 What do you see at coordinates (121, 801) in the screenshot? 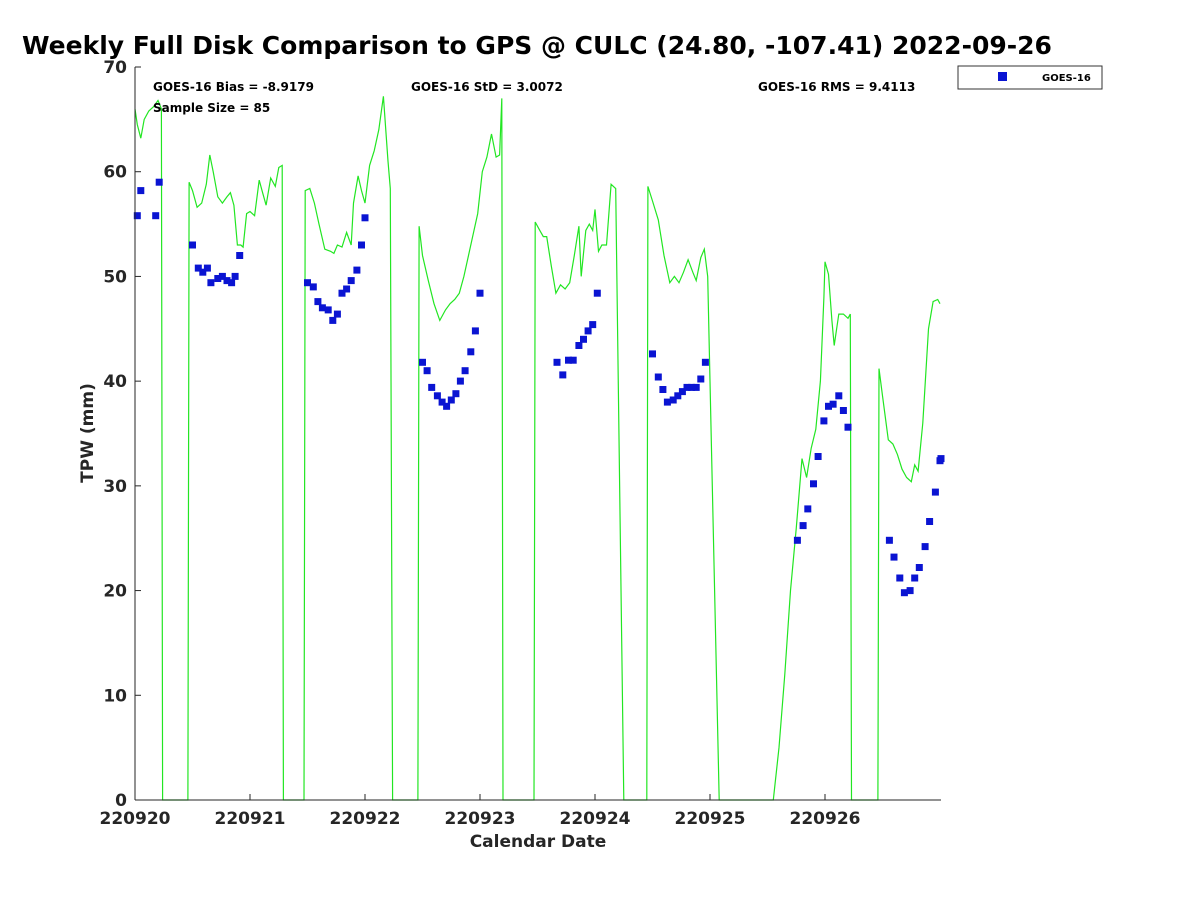
I see `y-tick-label: 0` at bounding box center [121, 801].